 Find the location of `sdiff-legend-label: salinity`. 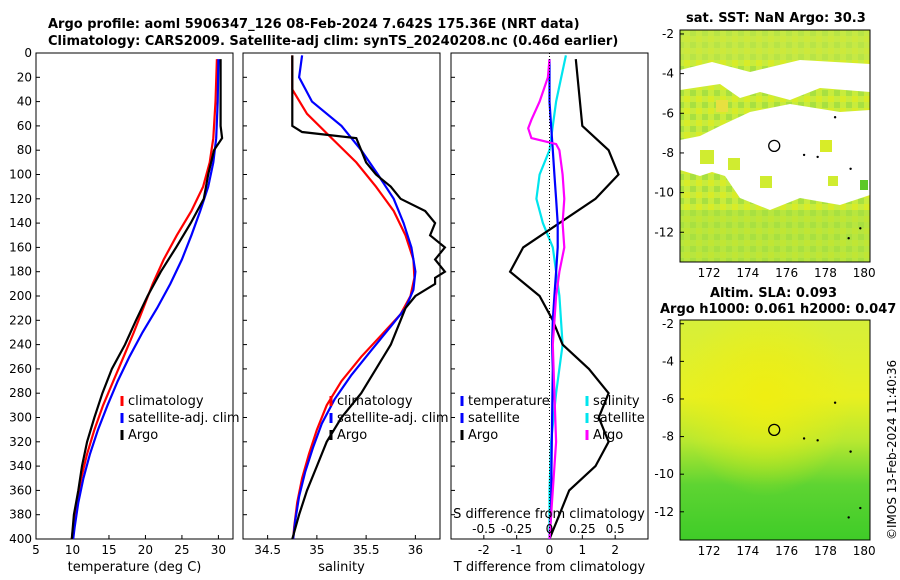

sdiff-legend-label: salinity is located at coordinates (616, 401).